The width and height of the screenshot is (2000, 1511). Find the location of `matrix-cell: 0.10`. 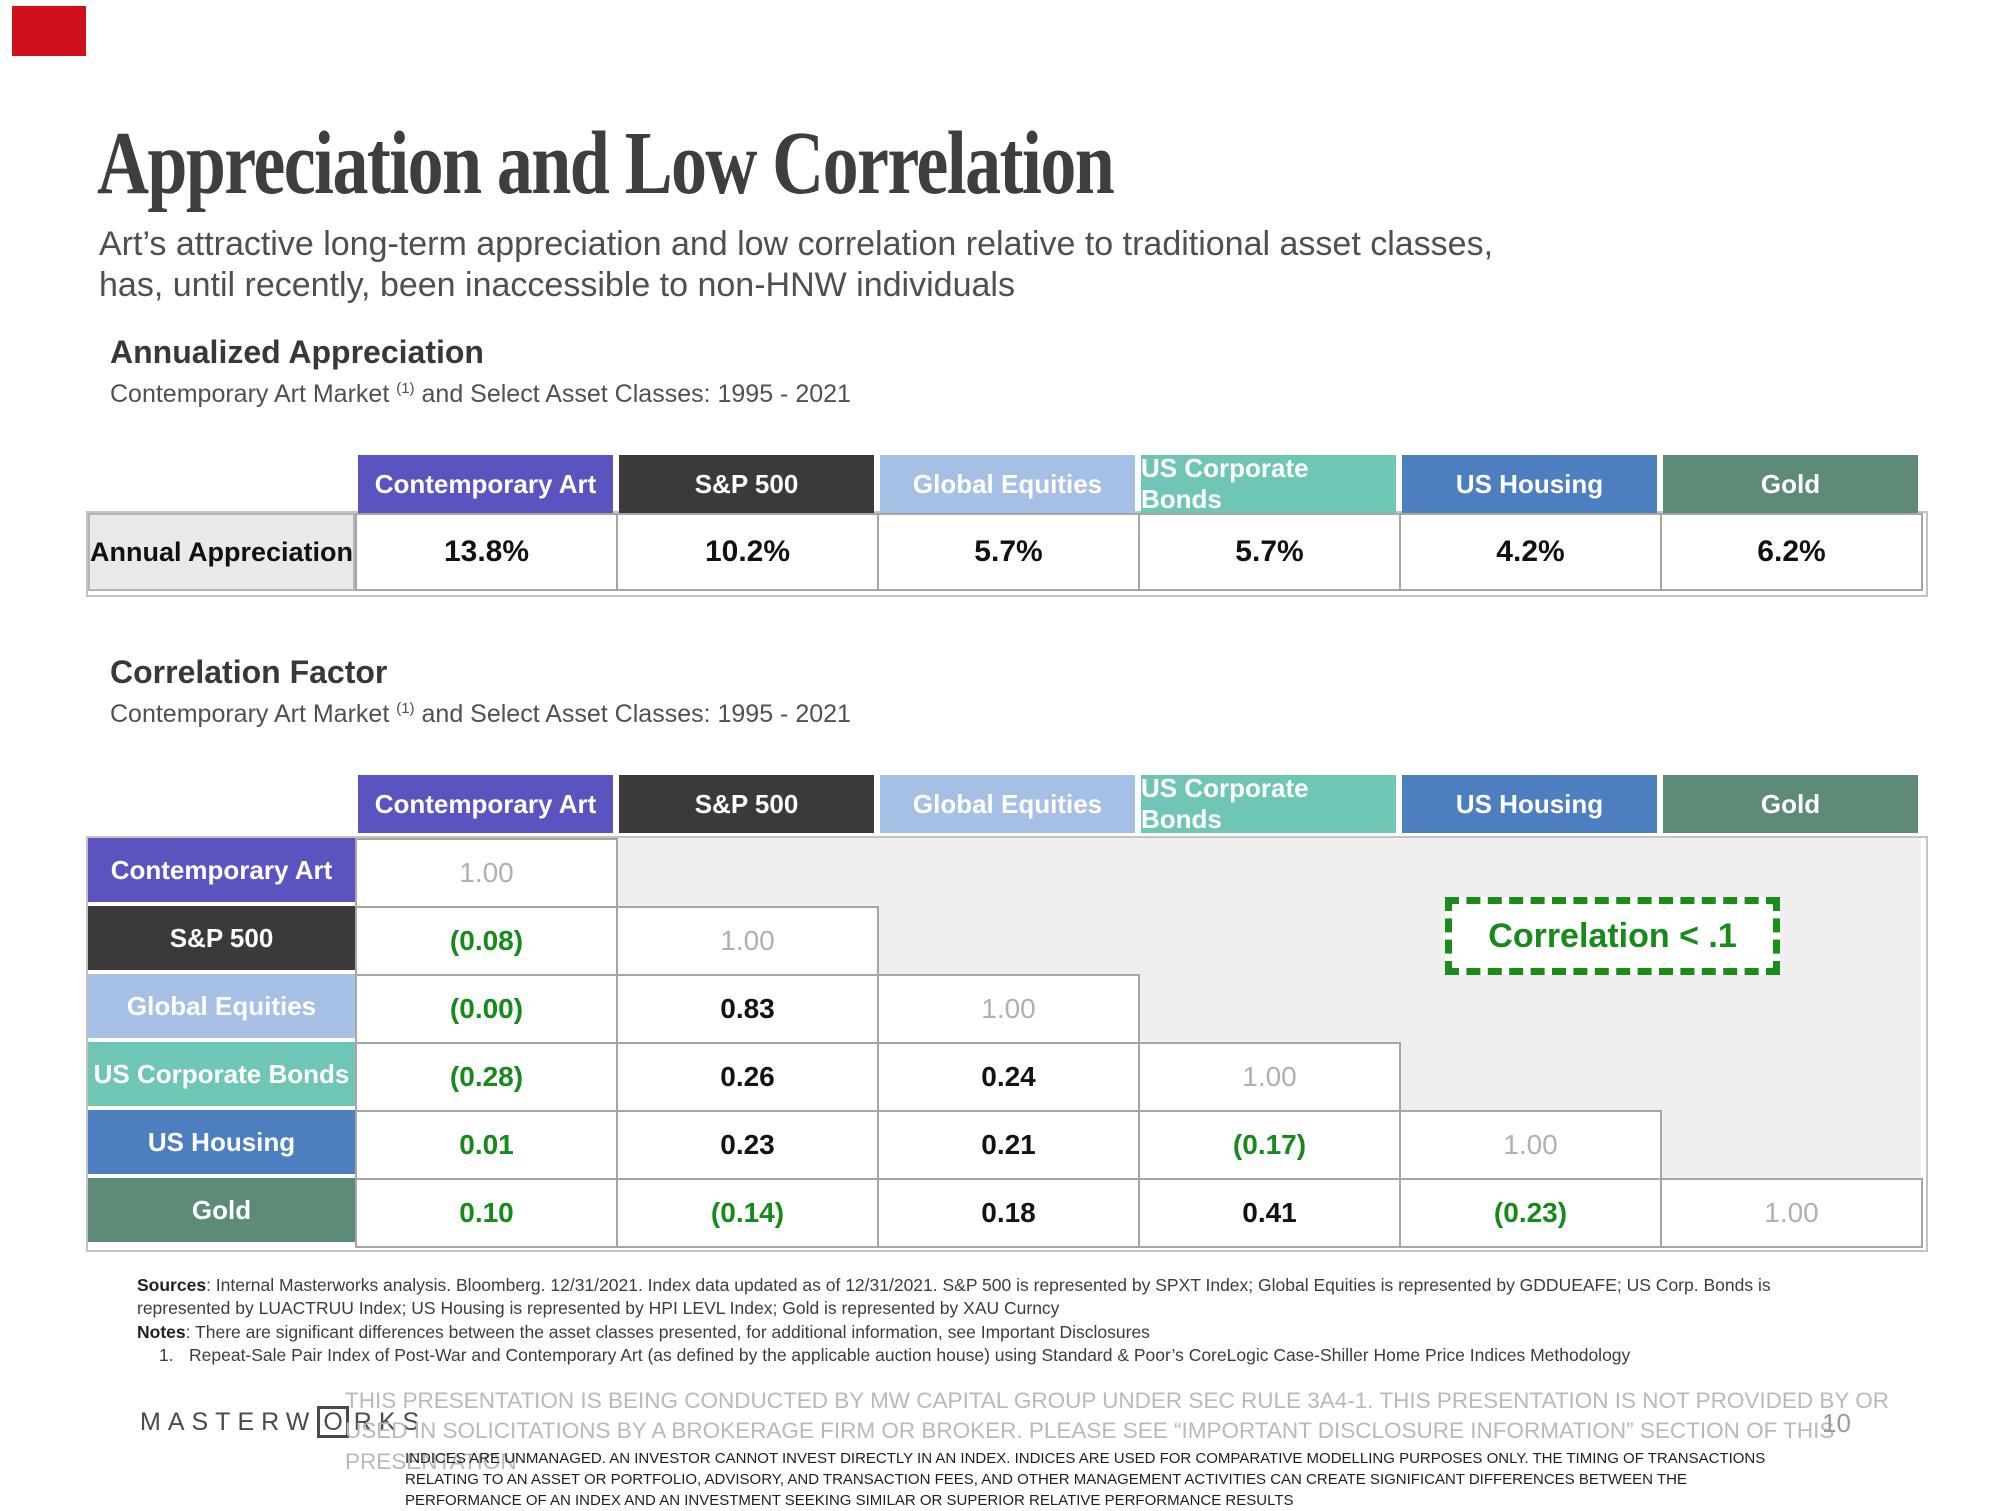

matrix-cell: 0.10 is located at coordinates (486, 1213).